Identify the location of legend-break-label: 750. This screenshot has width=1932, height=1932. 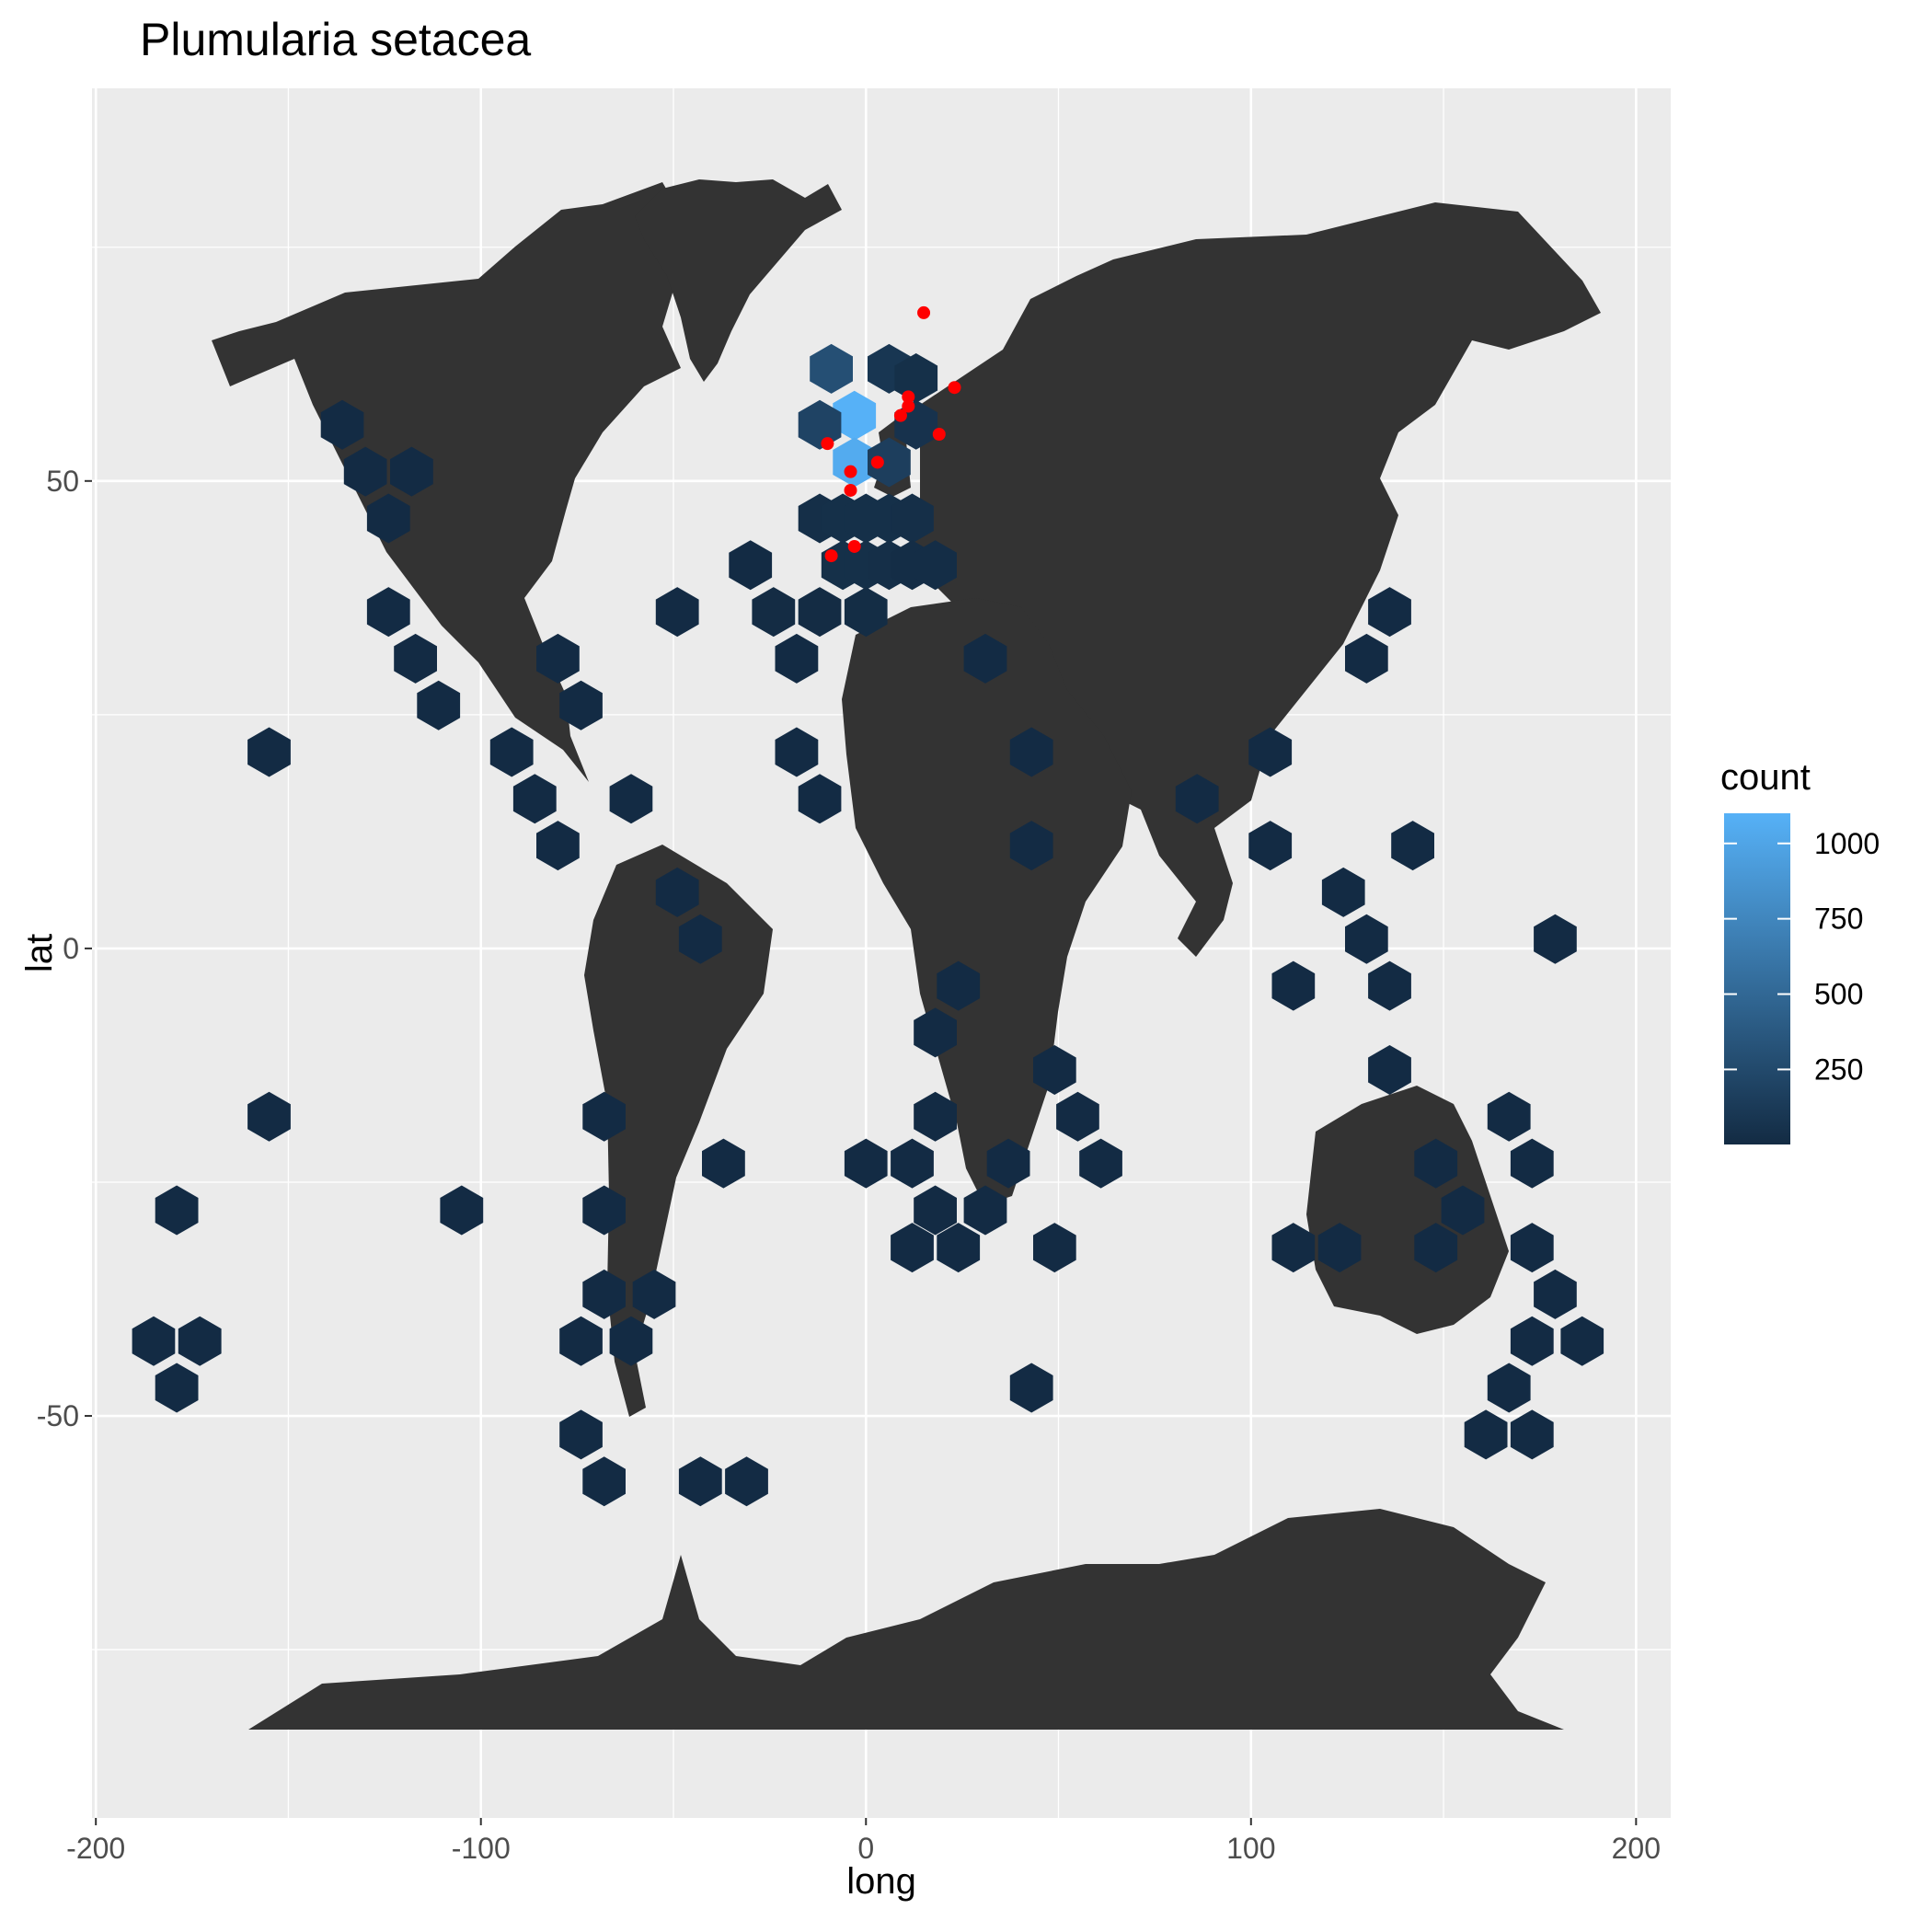
(1838, 919).